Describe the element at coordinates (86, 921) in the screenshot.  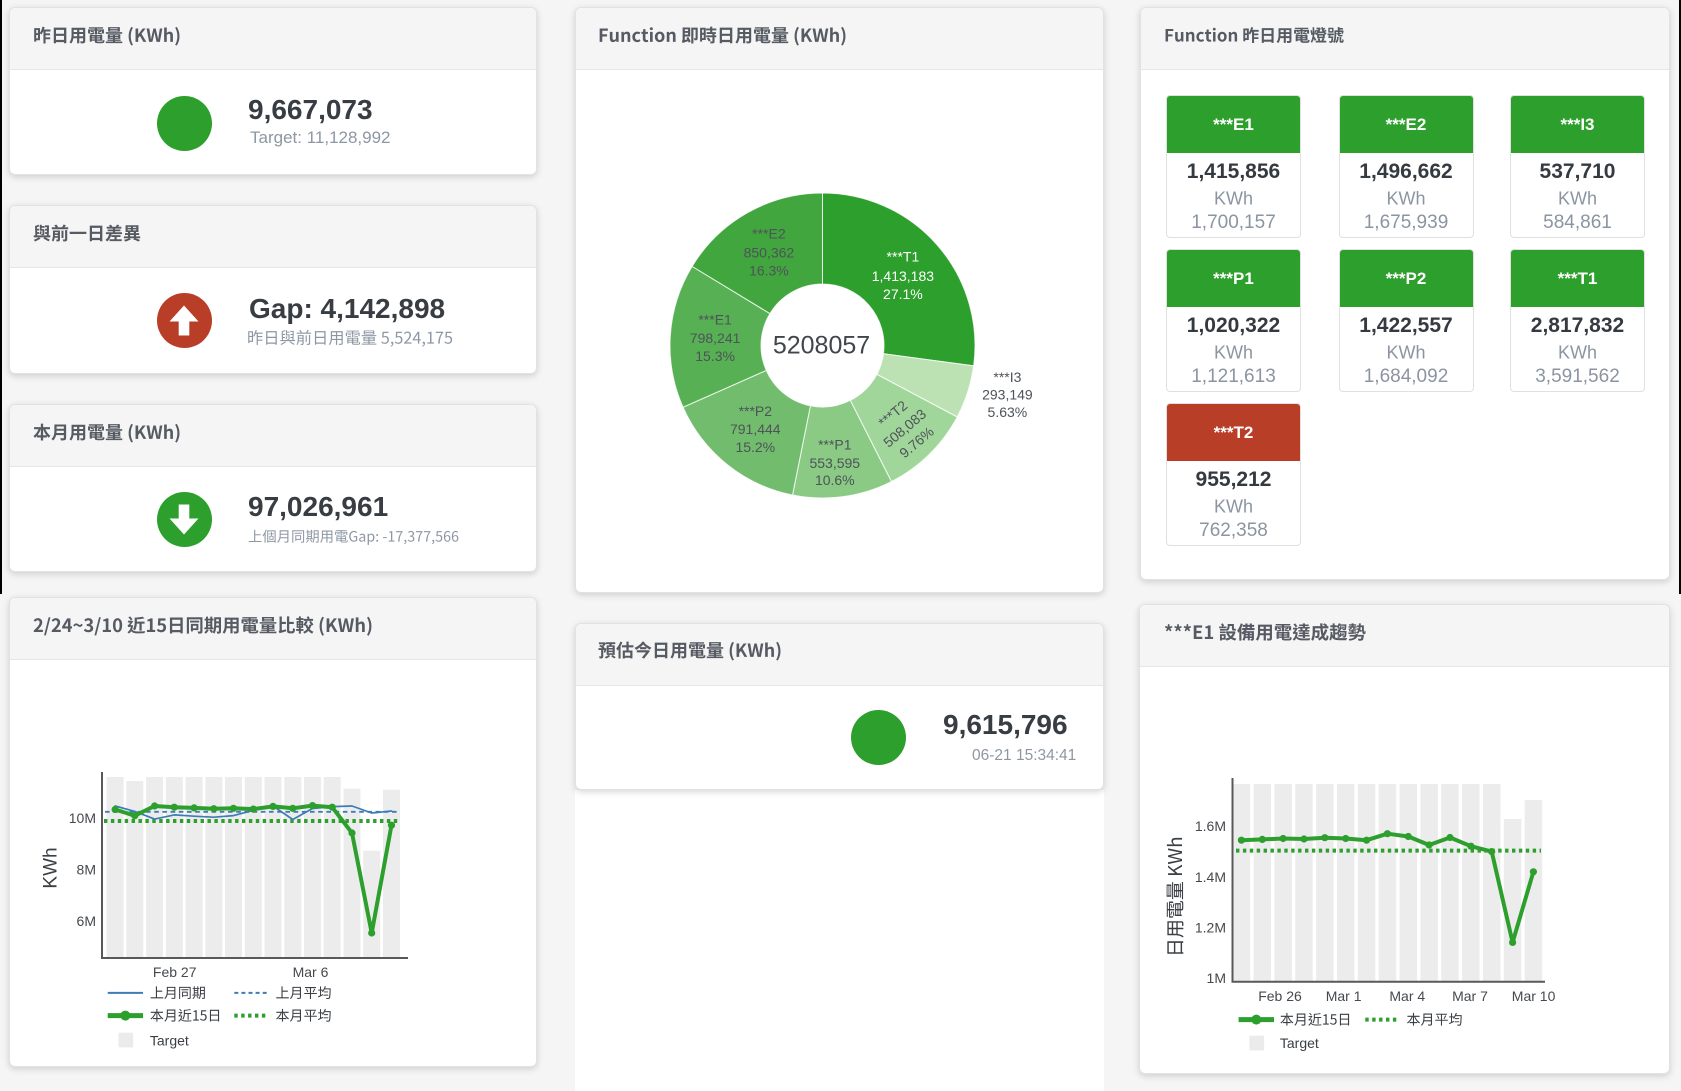
I see `svg-text: 6M` at that location.